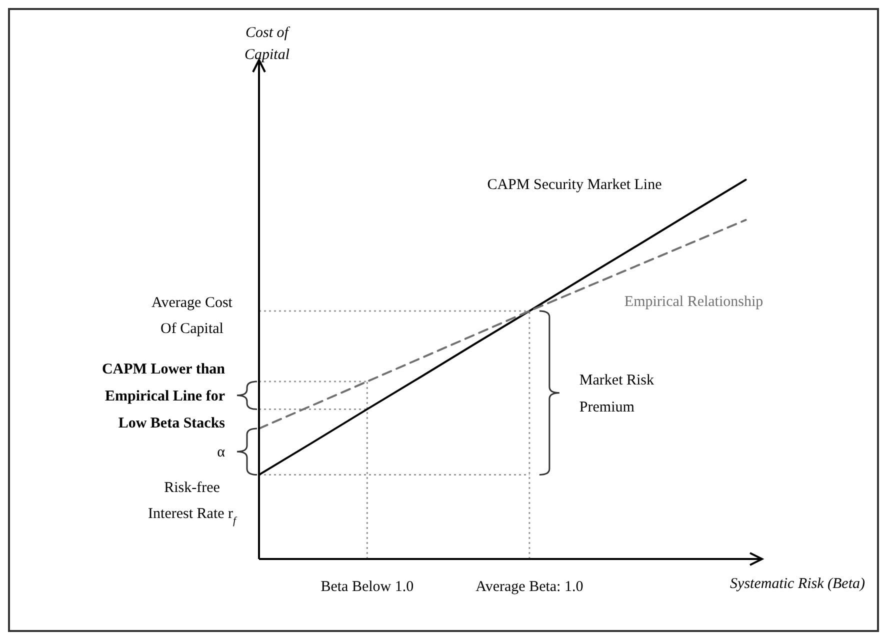 The width and height of the screenshot is (883, 644). I want to click on text: α, so click(221, 452).